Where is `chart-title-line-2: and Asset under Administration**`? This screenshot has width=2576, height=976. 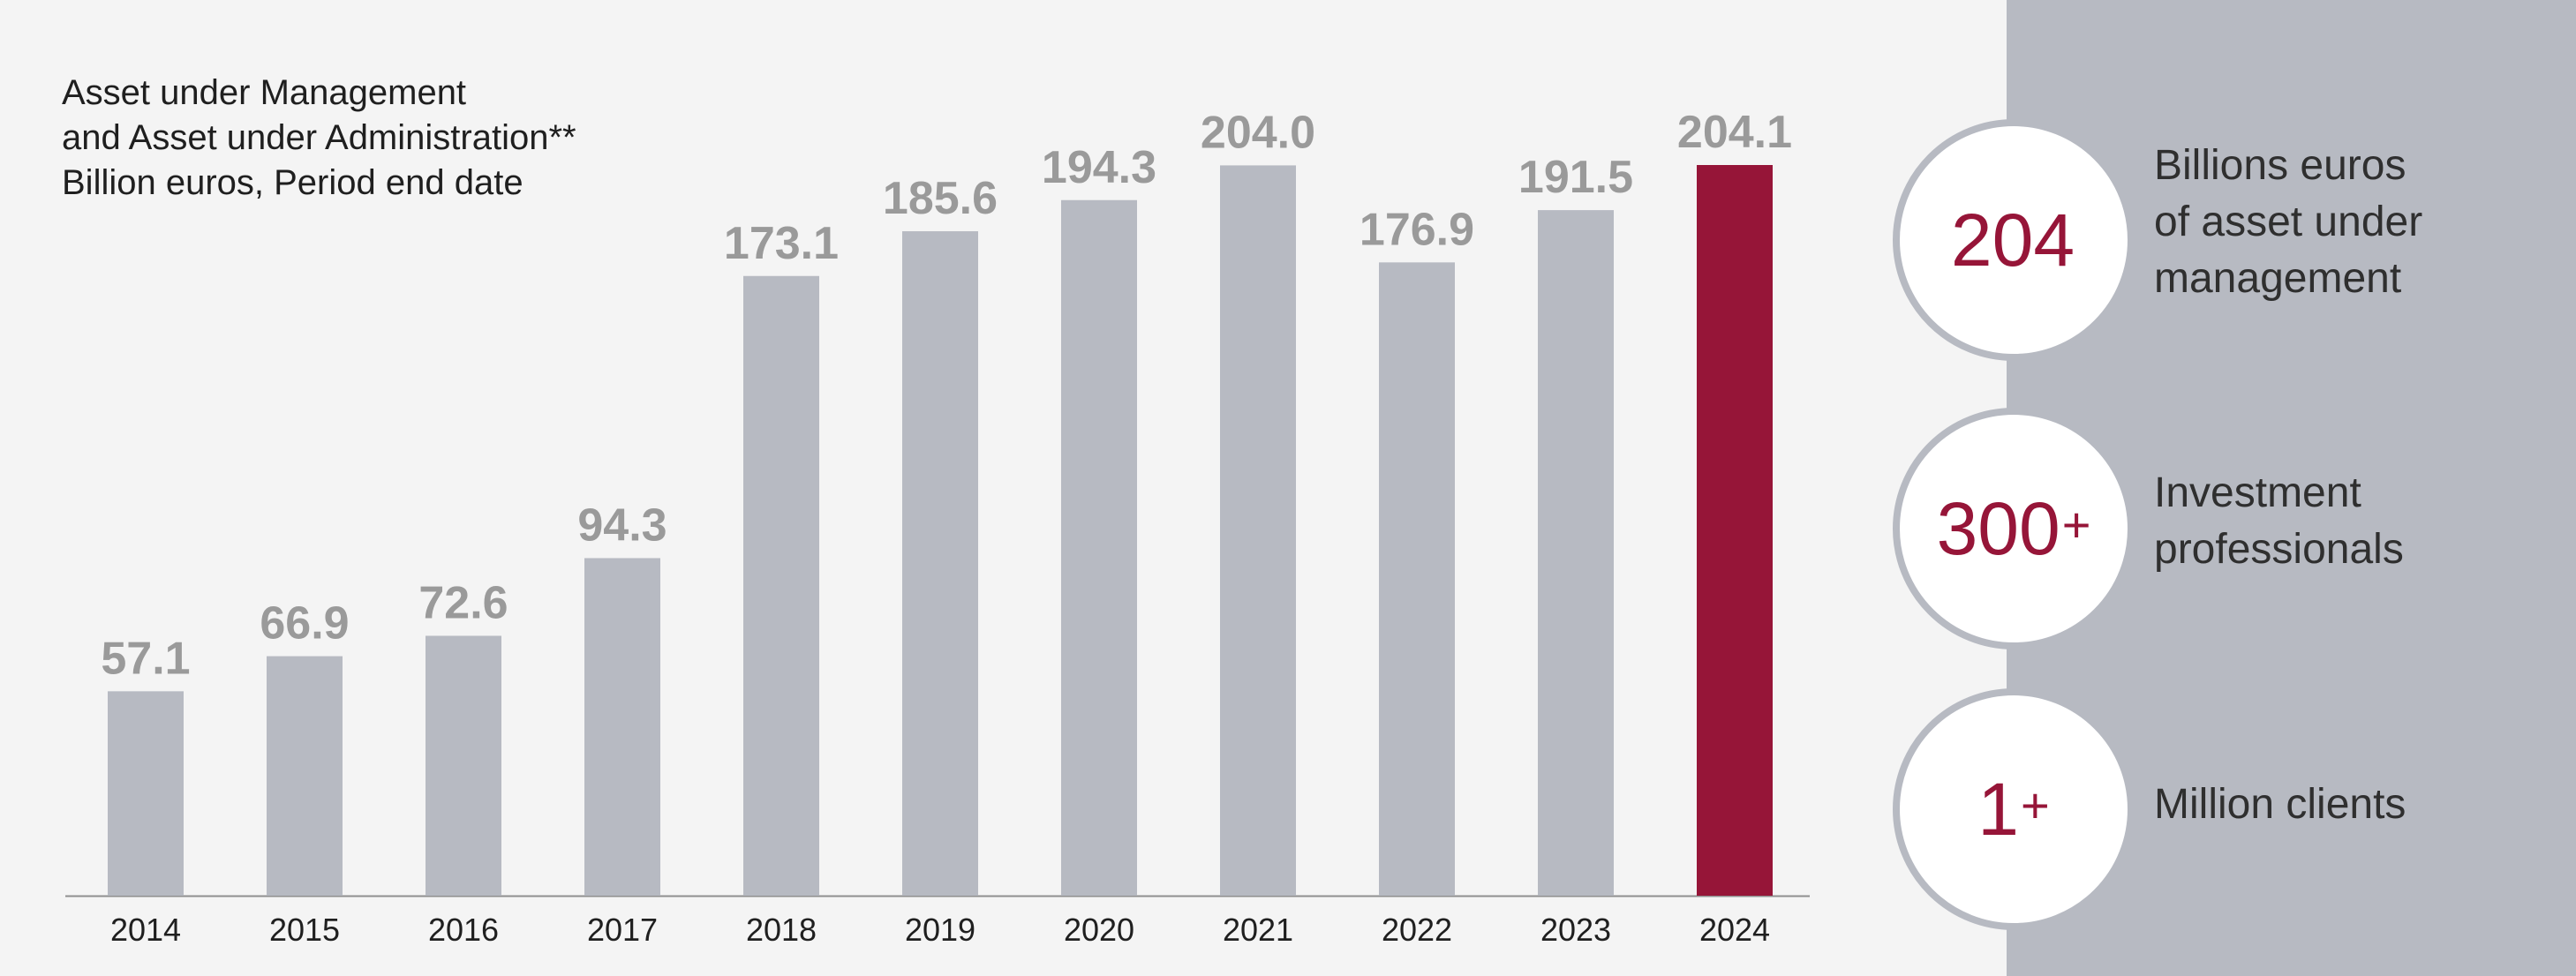
chart-title-line-2: and Asset under Administration** is located at coordinates (319, 137).